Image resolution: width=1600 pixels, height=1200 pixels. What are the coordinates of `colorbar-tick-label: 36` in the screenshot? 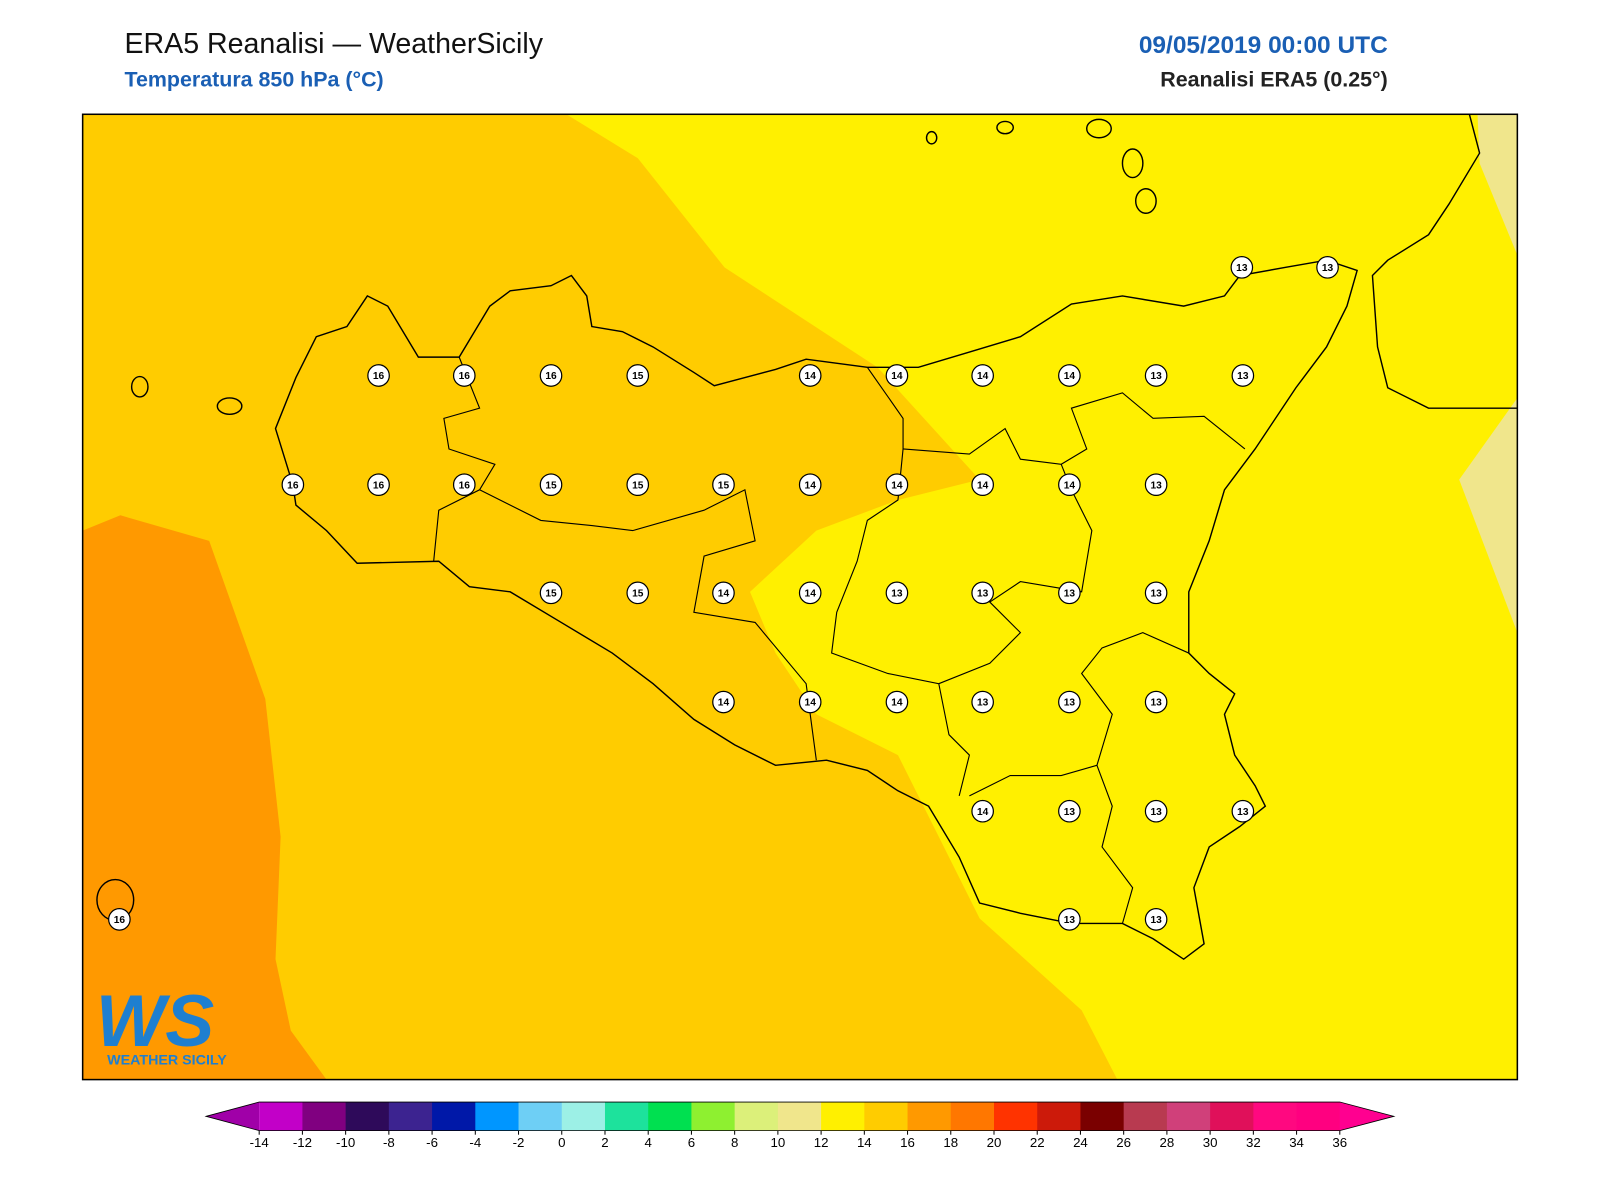 It's located at (1339, 1142).